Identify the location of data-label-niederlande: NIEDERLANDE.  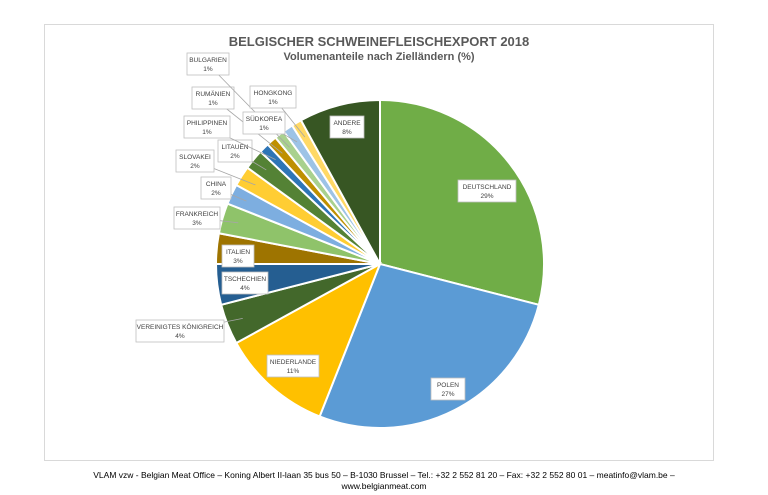
(293, 362).